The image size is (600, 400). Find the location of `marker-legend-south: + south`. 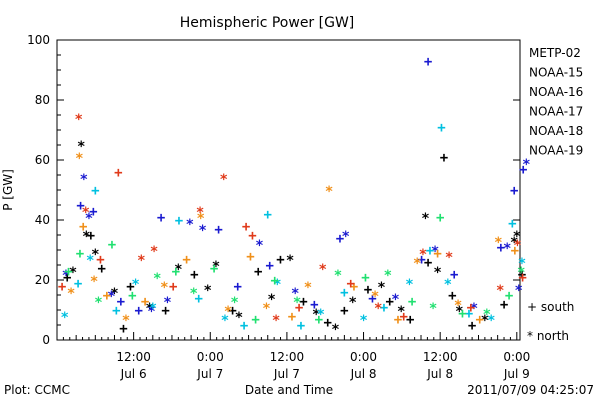

marker-legend-south: + south is located at coordinates (550, 307).